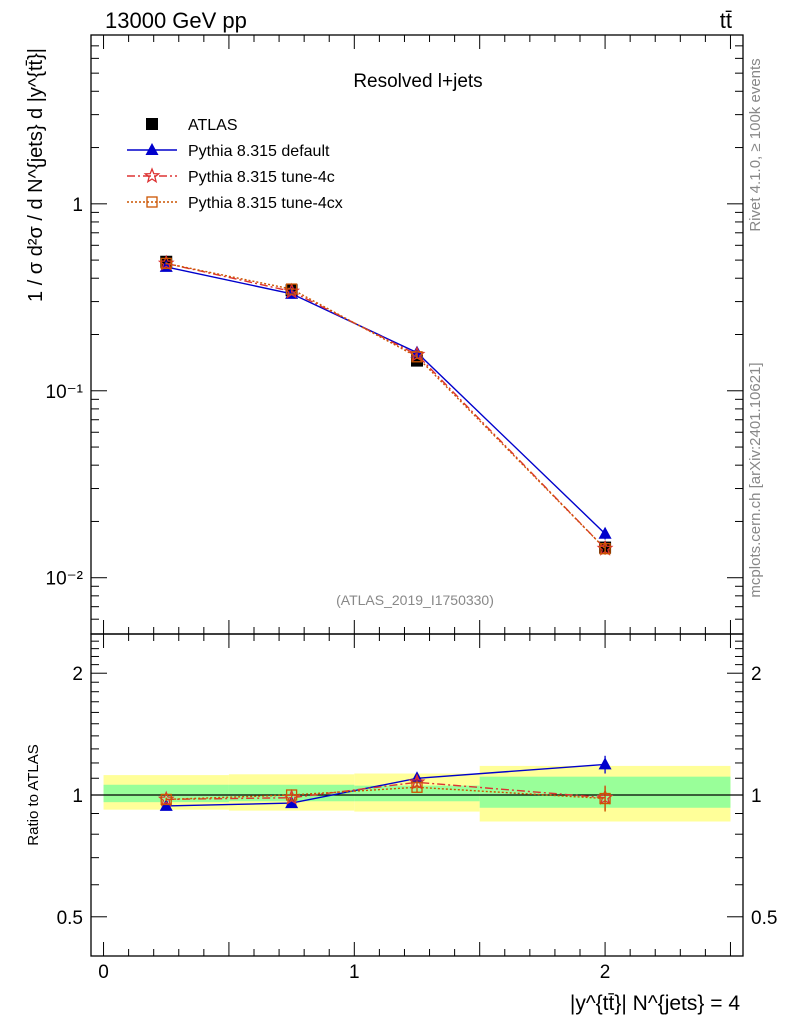  What do you see at coordinates (605, 972) in the screenshot?
I see `x-tick-label: 2` at bounding box center [605, 972].